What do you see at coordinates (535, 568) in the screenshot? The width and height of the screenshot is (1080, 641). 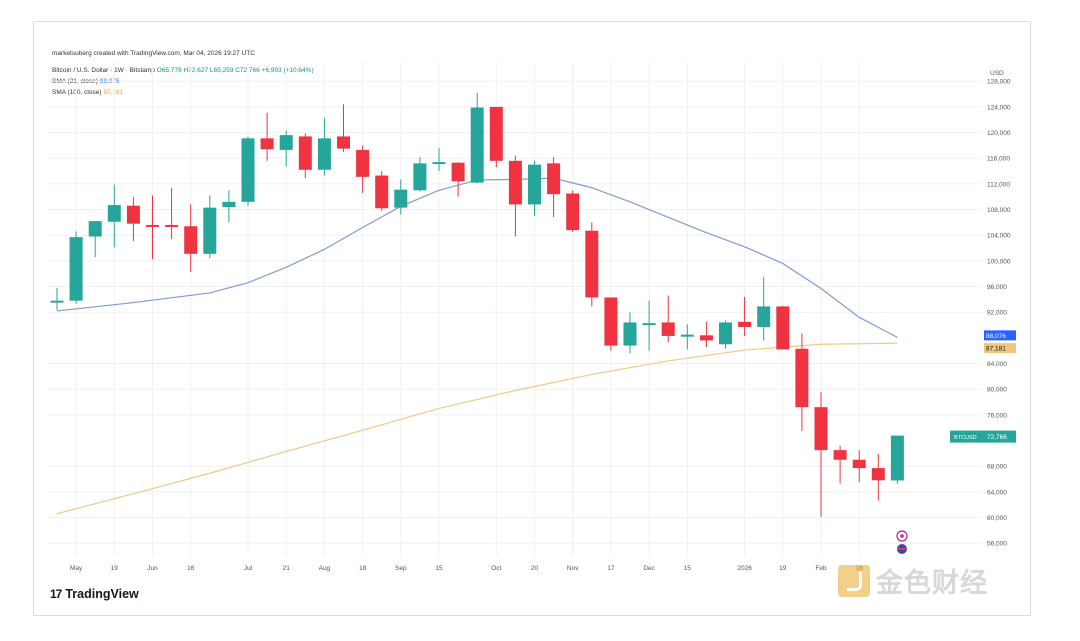 I see `x-tick-label: 20` at bounding box center [535, 568].